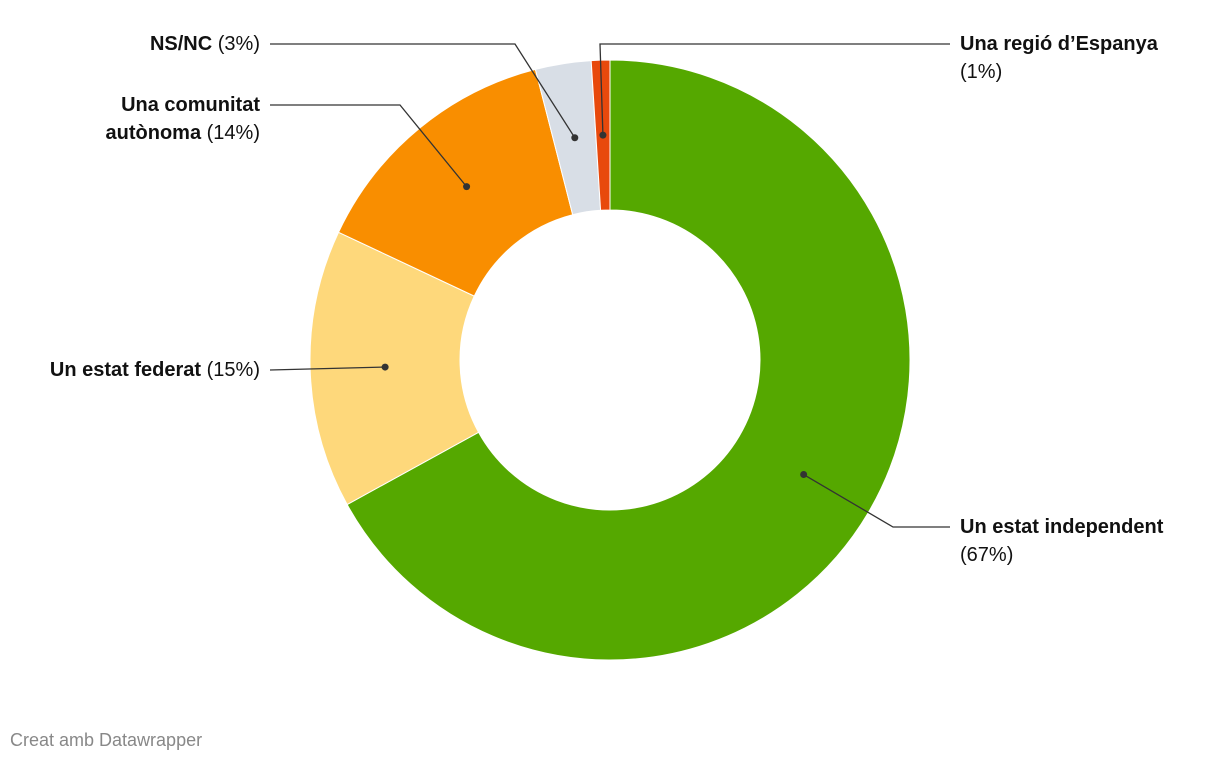 This screenshot has height=766, width=1220. What do you see at coordinates (1062, 527) in the screenshot?
I see `category-label: Un estat independent` at bounding box center [1062, 527].